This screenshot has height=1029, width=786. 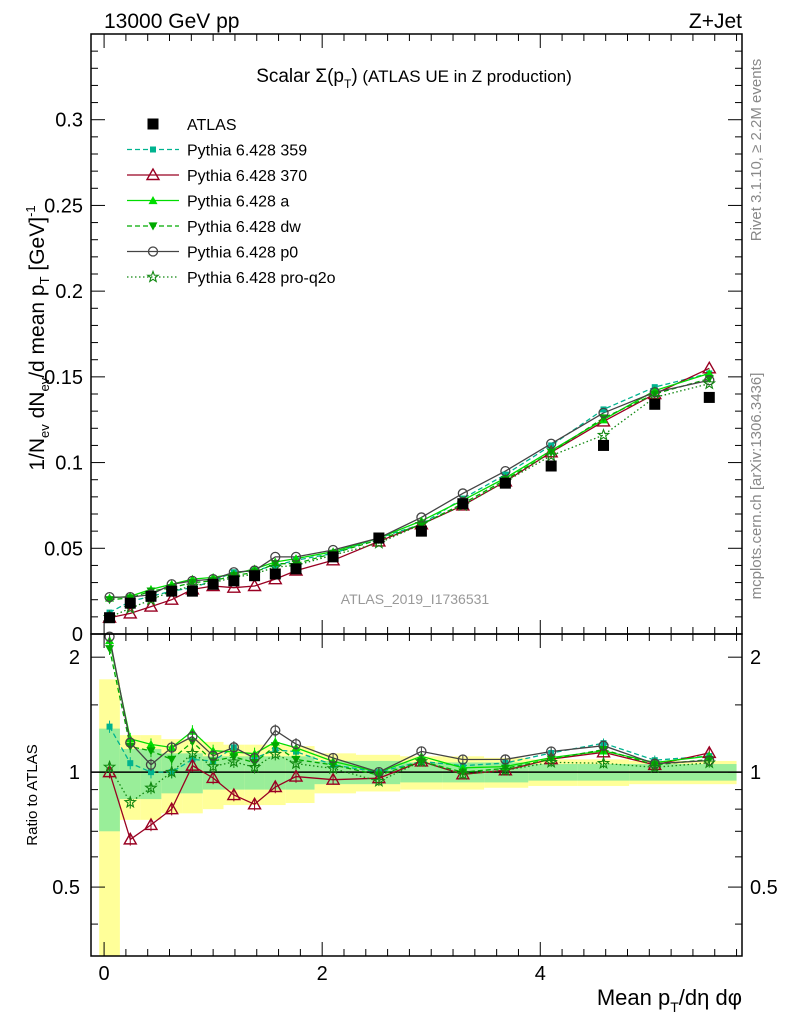 I want to click on y-tick-label: 0.3, so click(x=69, y=121).